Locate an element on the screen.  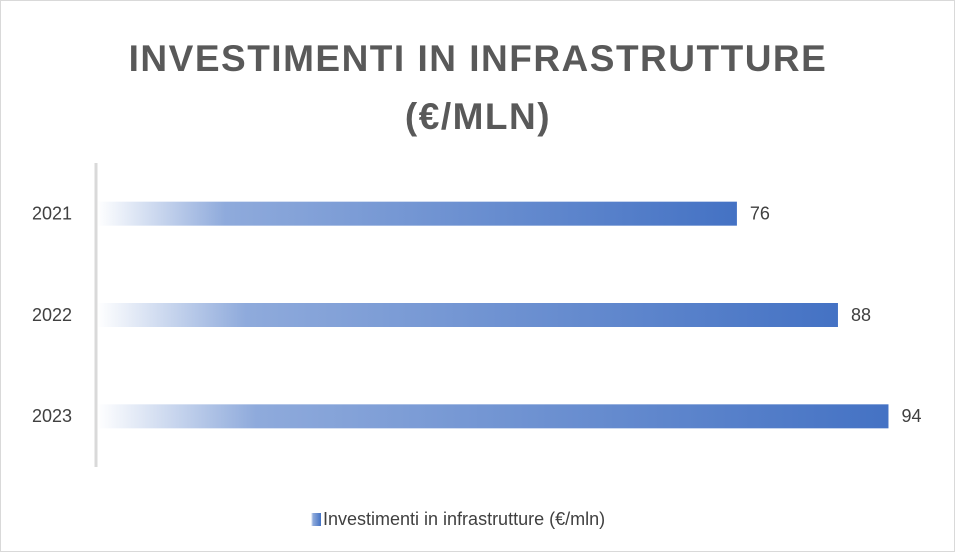
data-label: 94 is located at coordinates (911, 416).